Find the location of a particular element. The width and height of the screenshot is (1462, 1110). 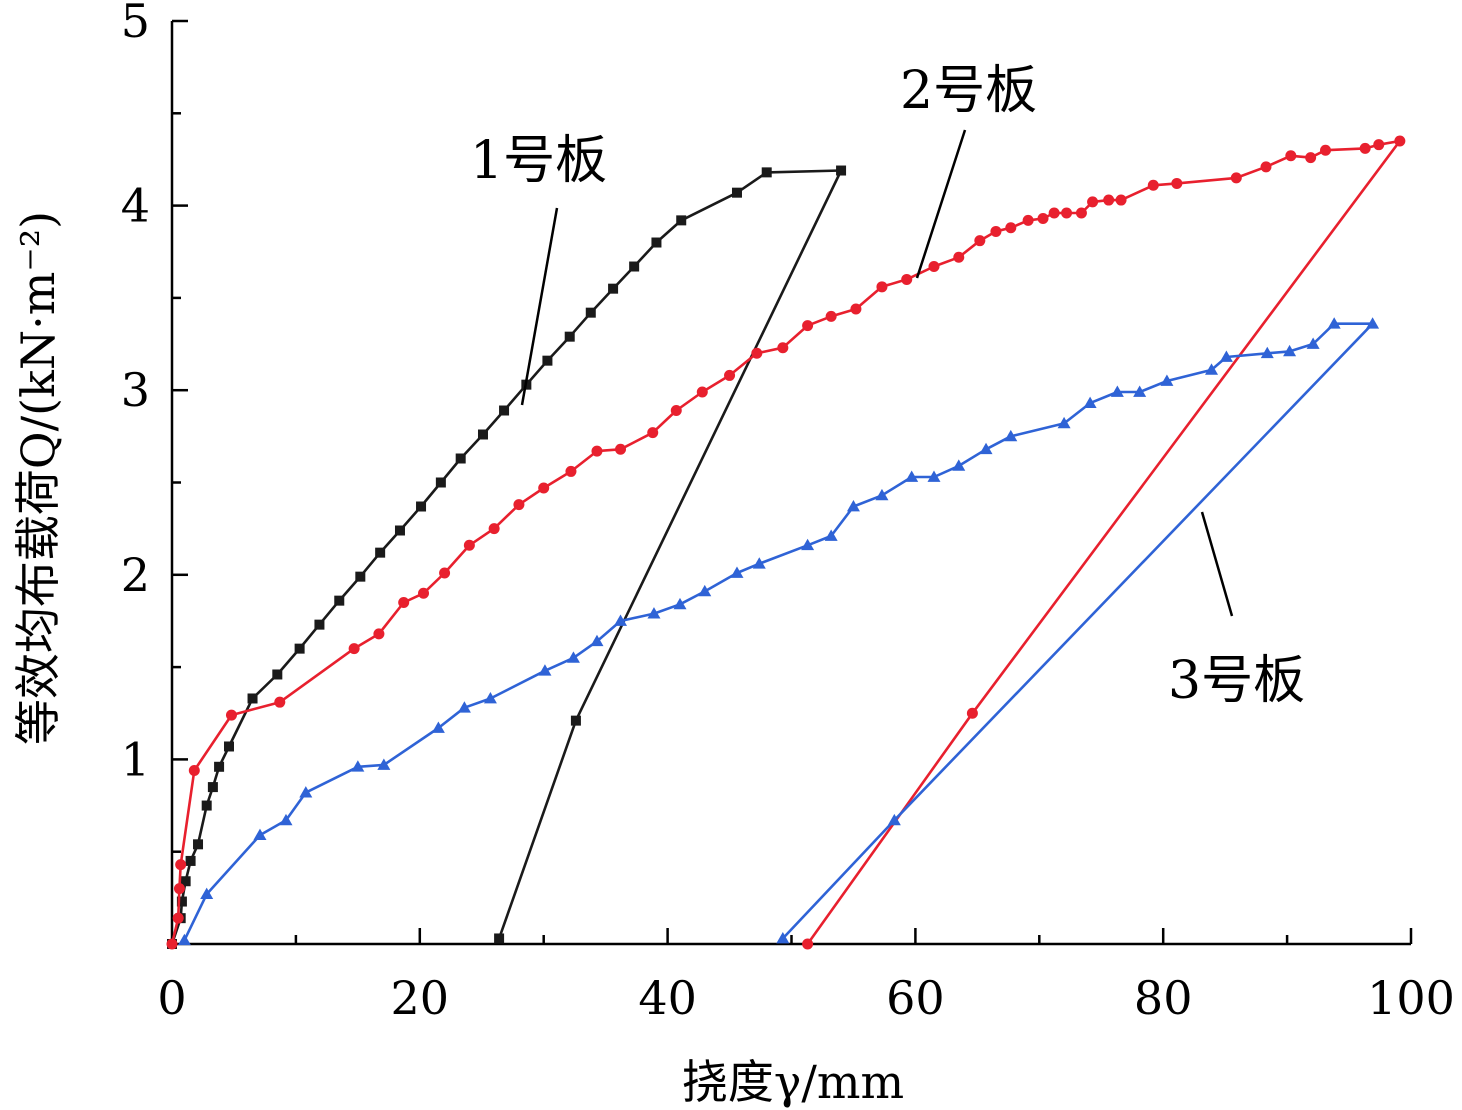

x-tick-label: 80 is located at coordinates (1163, 998).